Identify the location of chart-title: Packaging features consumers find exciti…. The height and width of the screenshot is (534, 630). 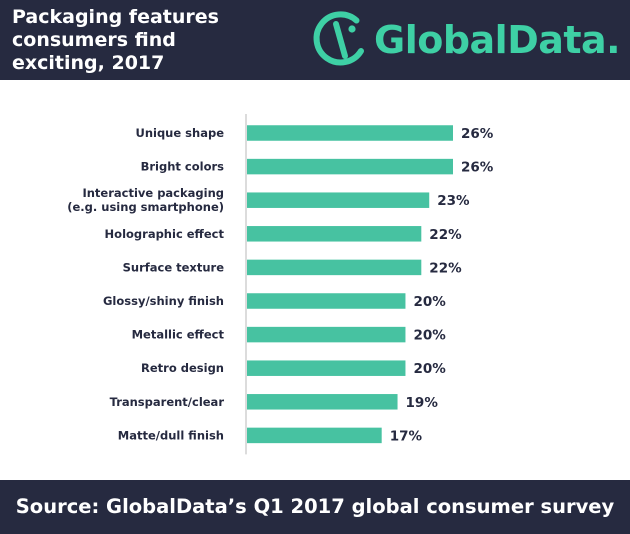
(157, 40).